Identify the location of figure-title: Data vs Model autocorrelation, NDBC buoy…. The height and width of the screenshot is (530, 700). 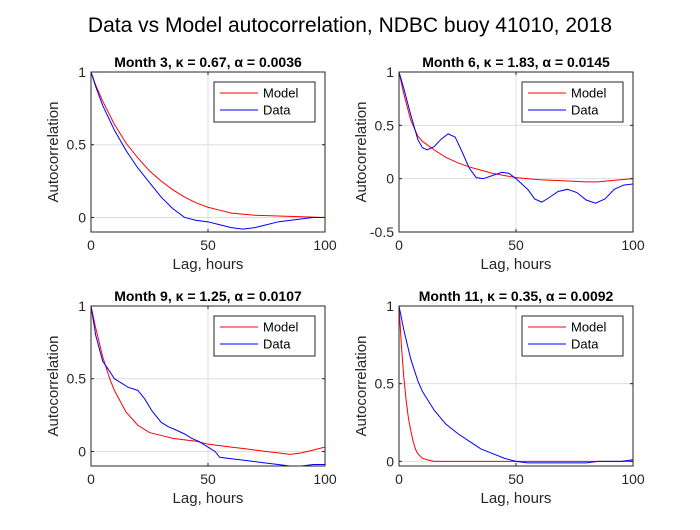
(350, 25).